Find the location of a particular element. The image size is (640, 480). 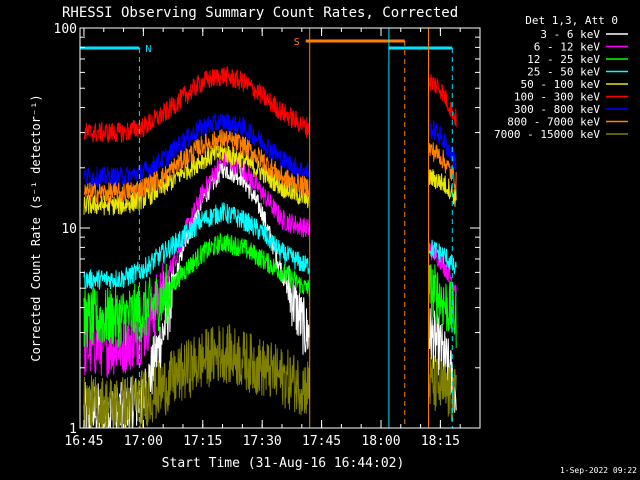

x-tick-label-2: 17:15 is located at coordinates (202, 441).